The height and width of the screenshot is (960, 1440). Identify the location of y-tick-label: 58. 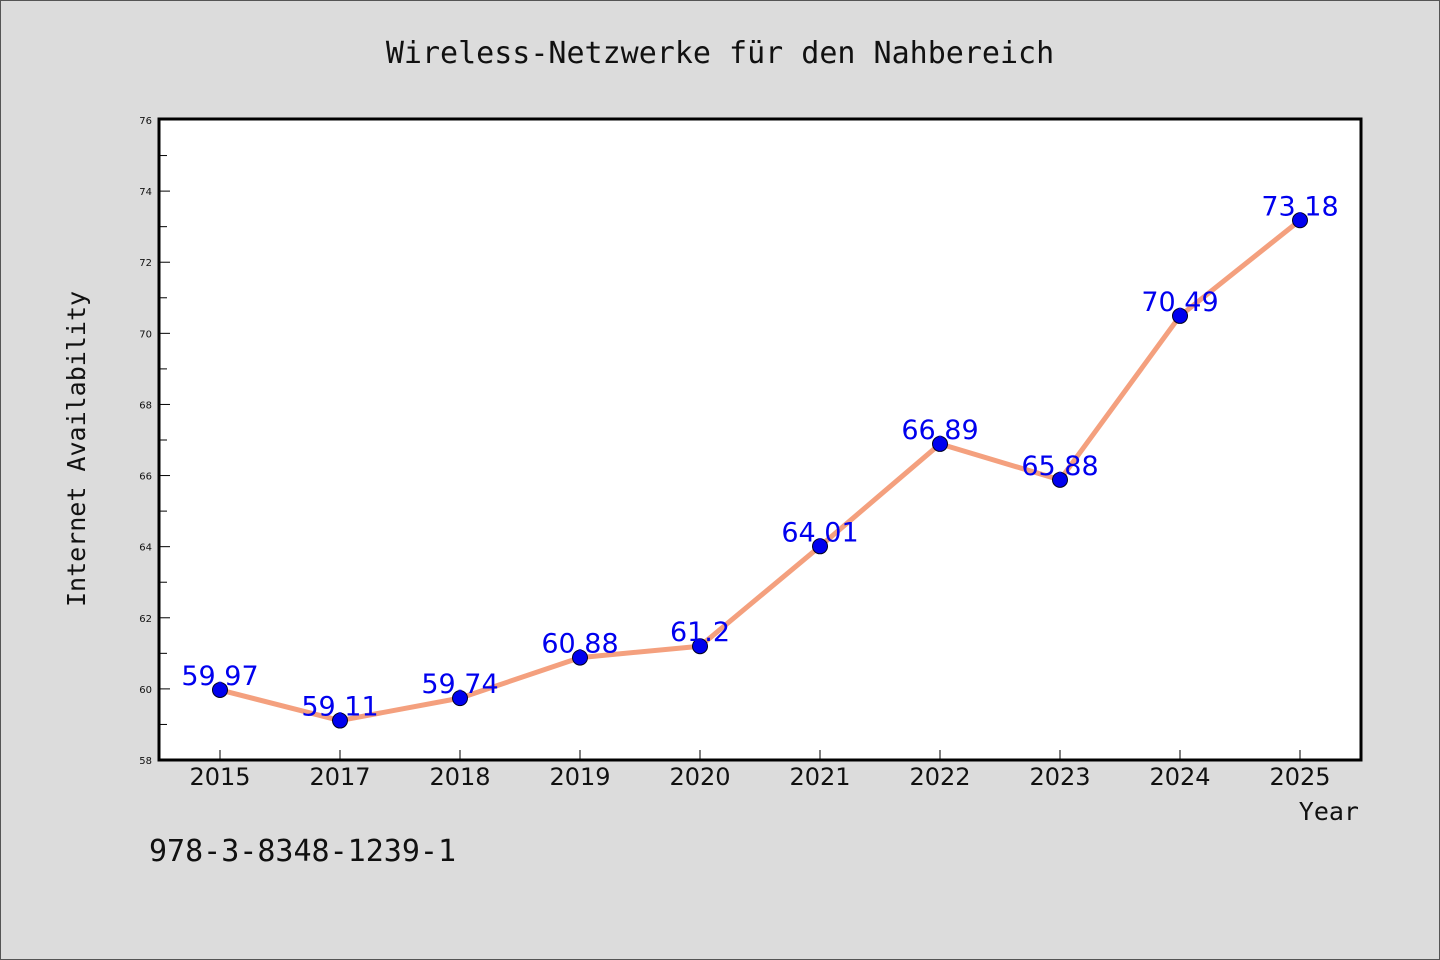
(145, 761).